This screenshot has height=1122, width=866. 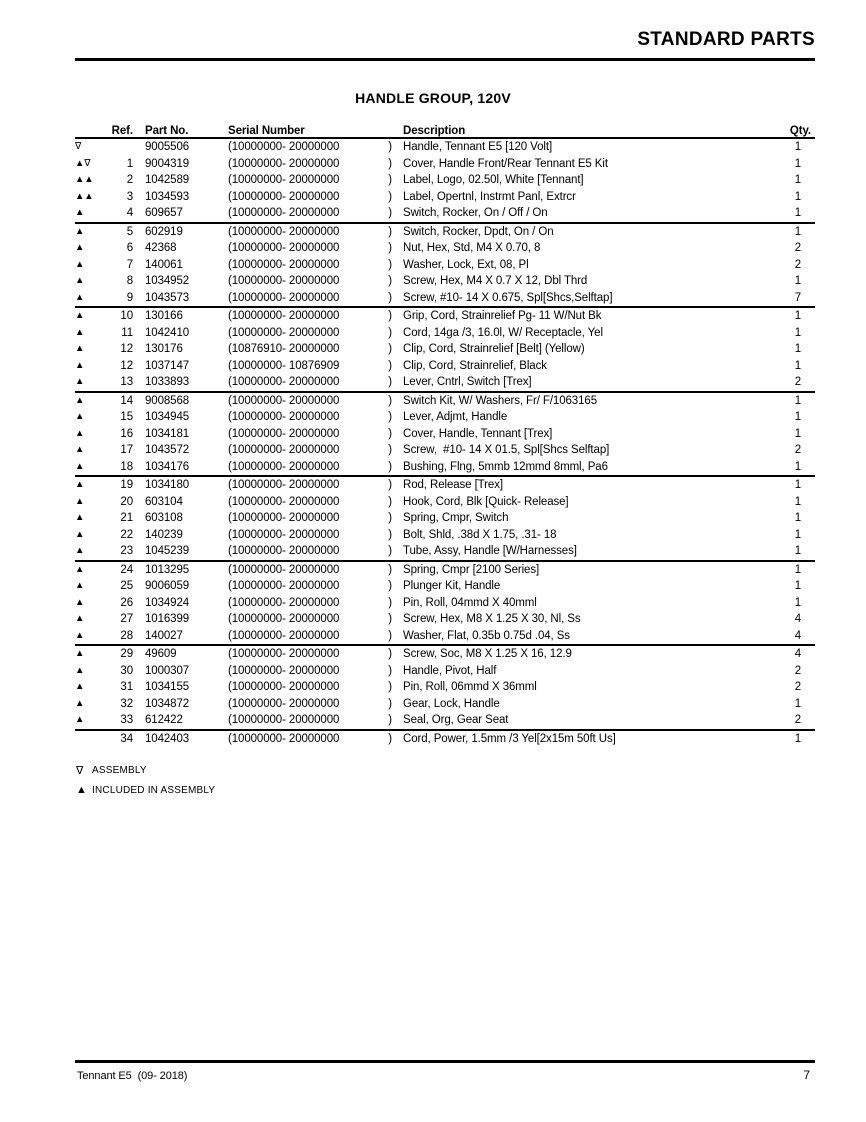 What do you see at coordinates (487, 654) in the screenshot?
I see `description-cell: Screw, Soc, M8 X 1.25 X 16, 12.9` at bounding box center [487, 654].